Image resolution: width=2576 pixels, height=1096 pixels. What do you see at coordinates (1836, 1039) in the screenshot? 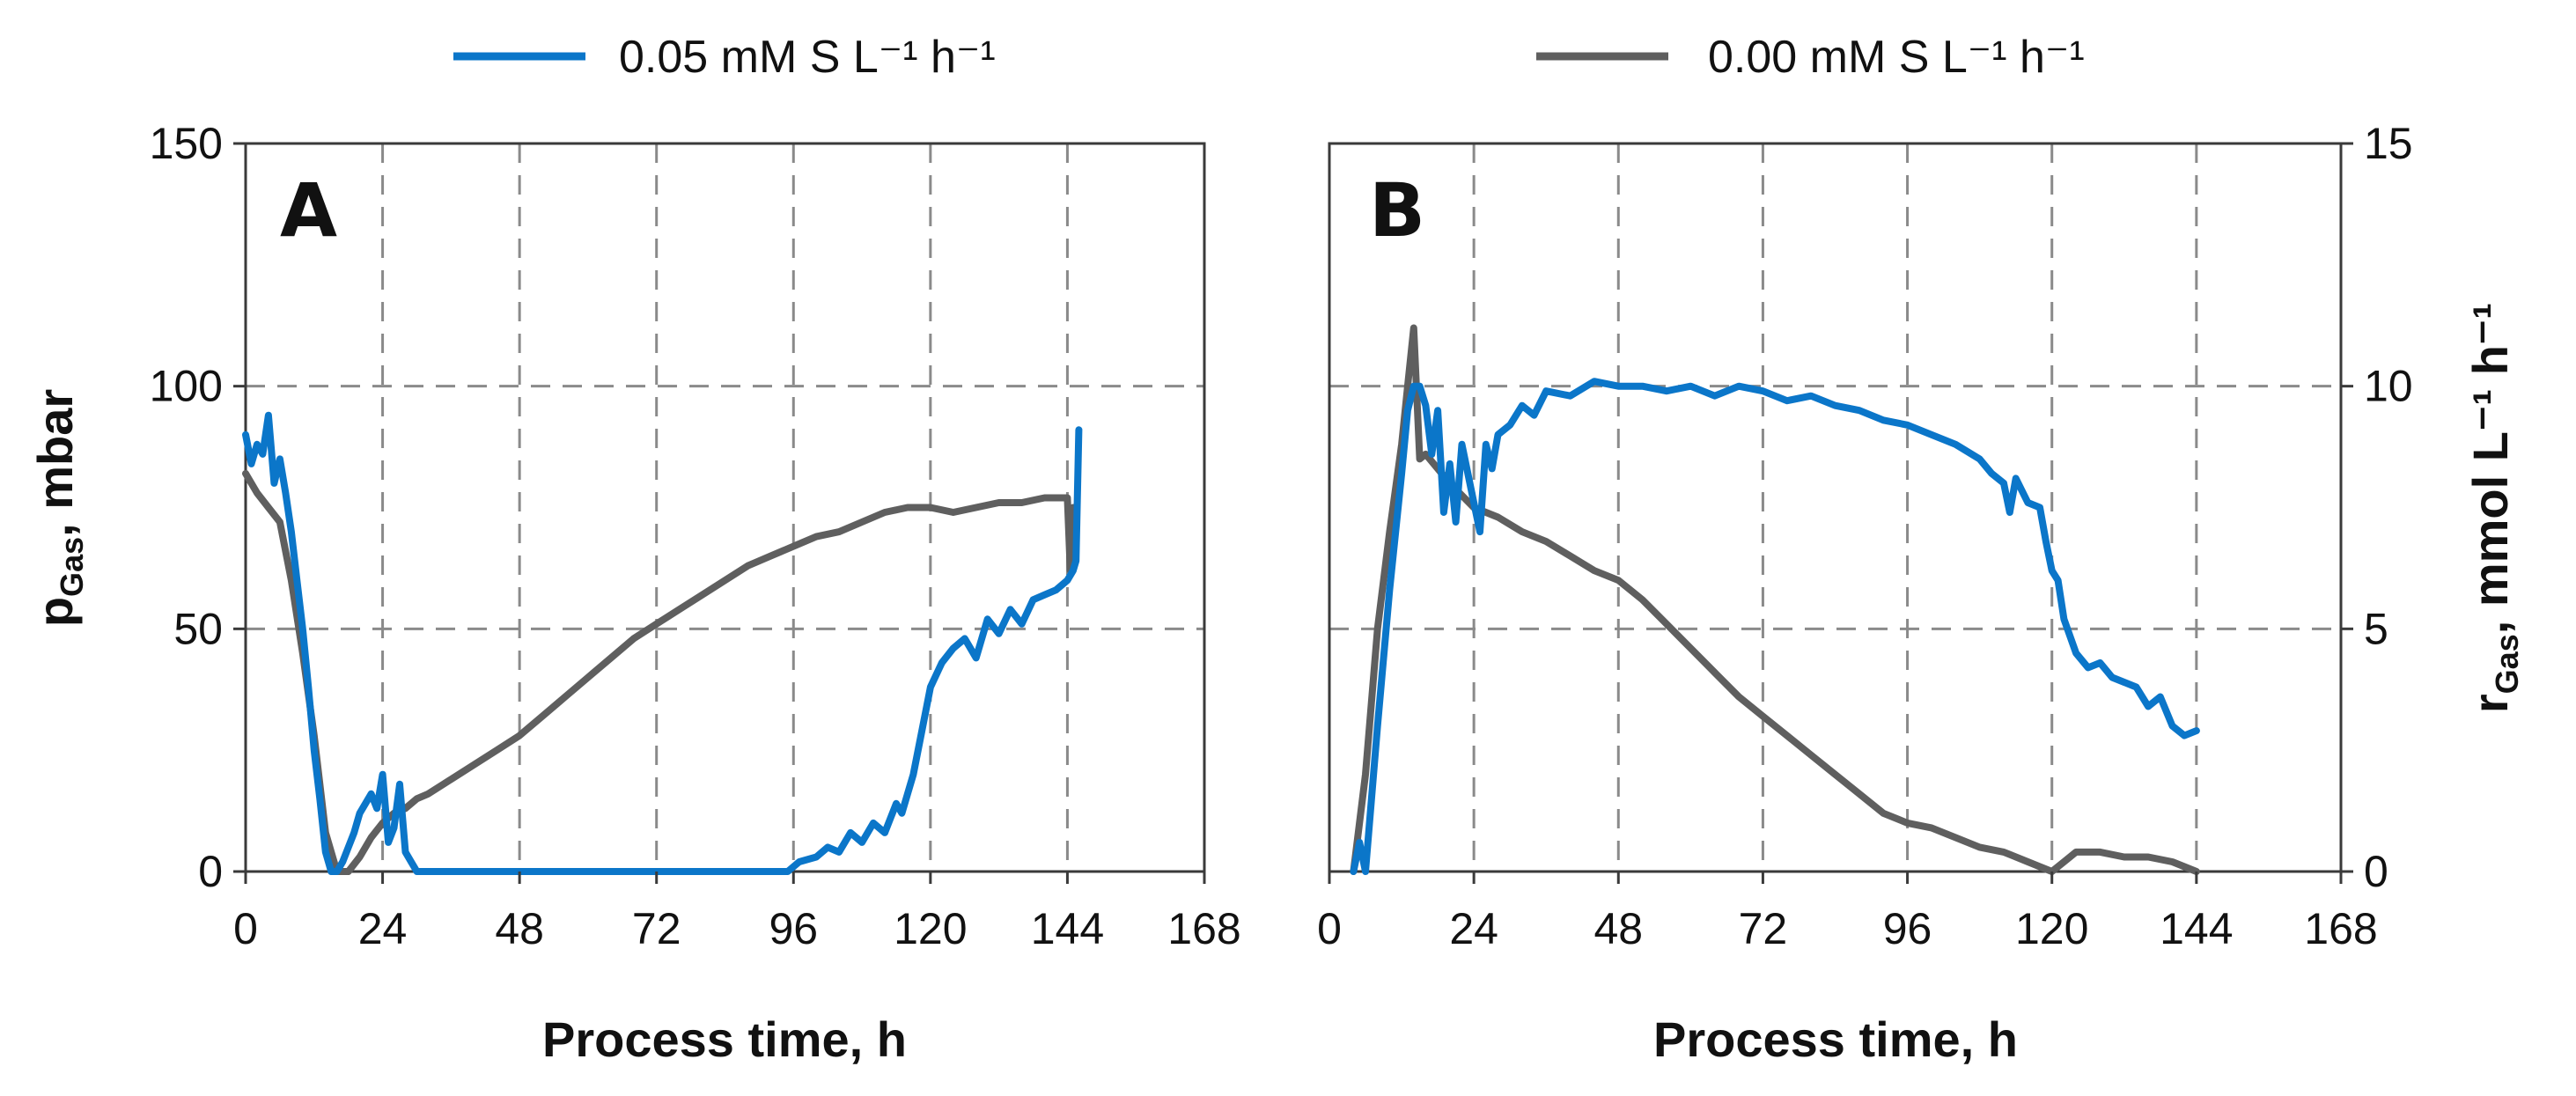
I see `panel-b-x-axis-title: Process time, h` at bounding box center [1836, 1039].